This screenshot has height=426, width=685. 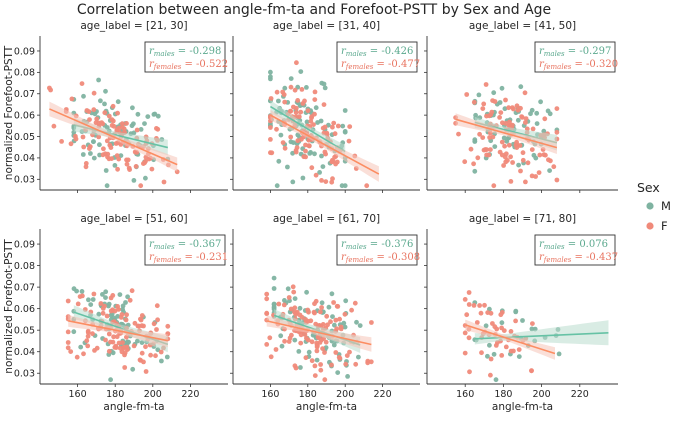 I want to click on stat-r-males: rmales = 0.076, so click(x=573, y=245).